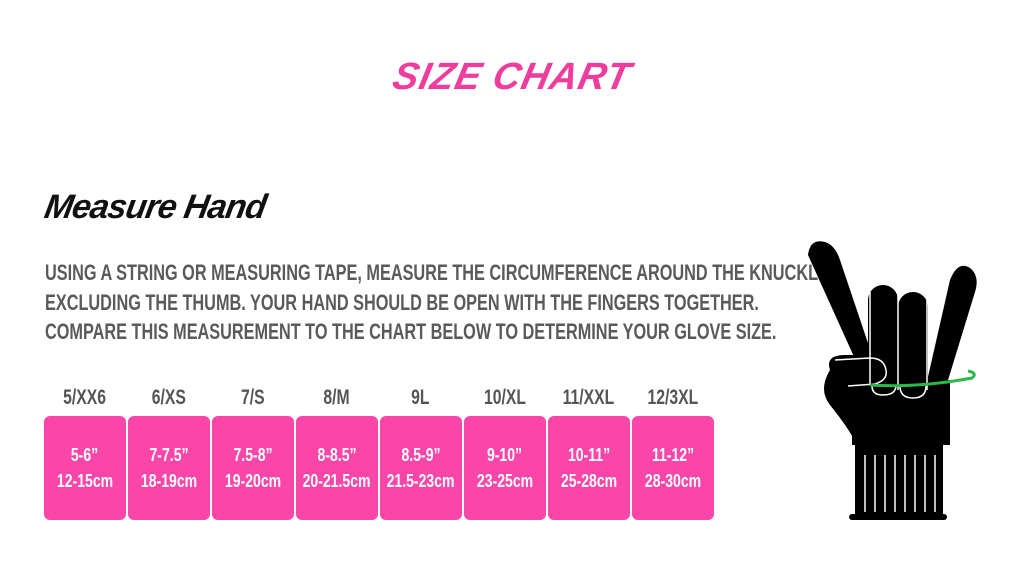  I want to click on size-label: 8/M, so click(336, 397).